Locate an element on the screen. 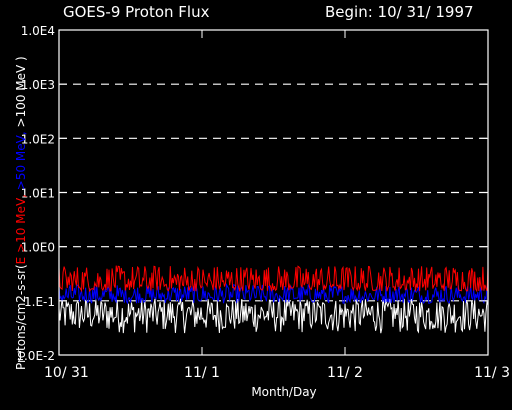 This screenshot has width=512, height=410. x-tick-label: 11/ 3 is located at coordinates (492, 373).